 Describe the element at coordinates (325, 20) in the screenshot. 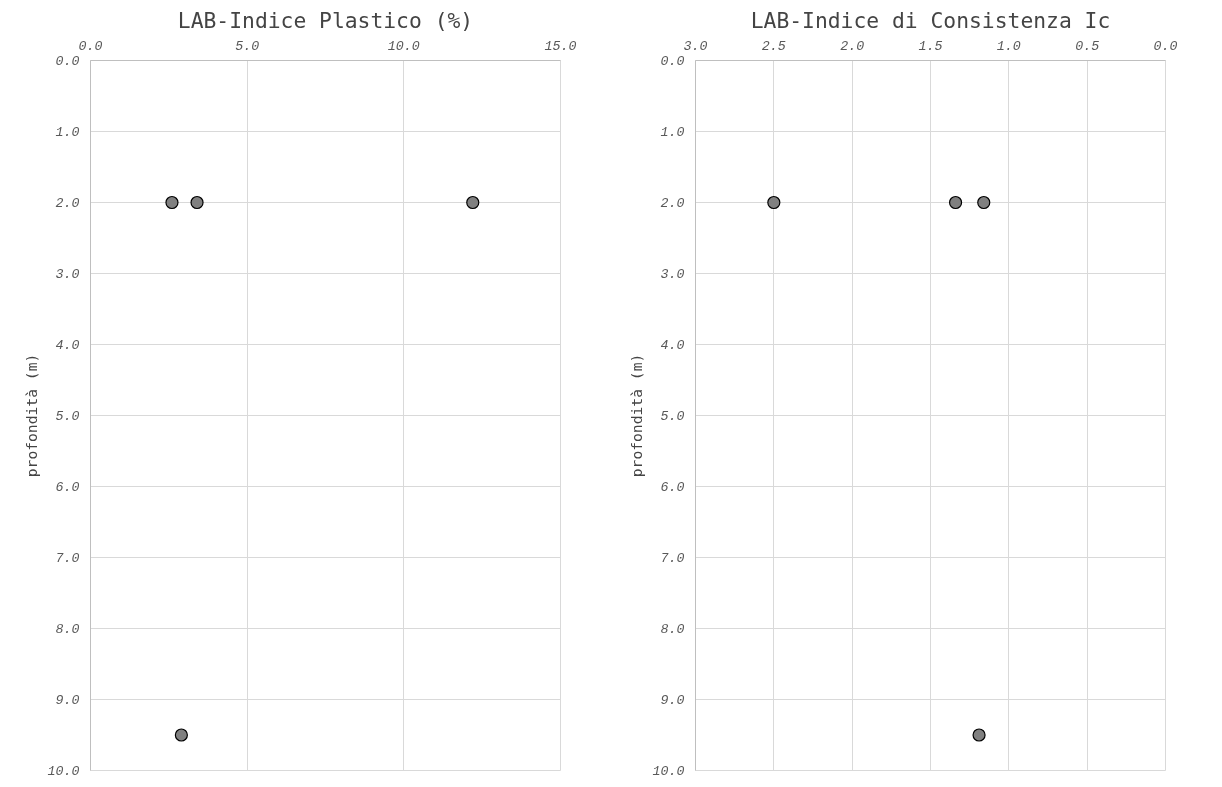

I see `chart-title: LAB-Indice Plastico (%)` at that location.